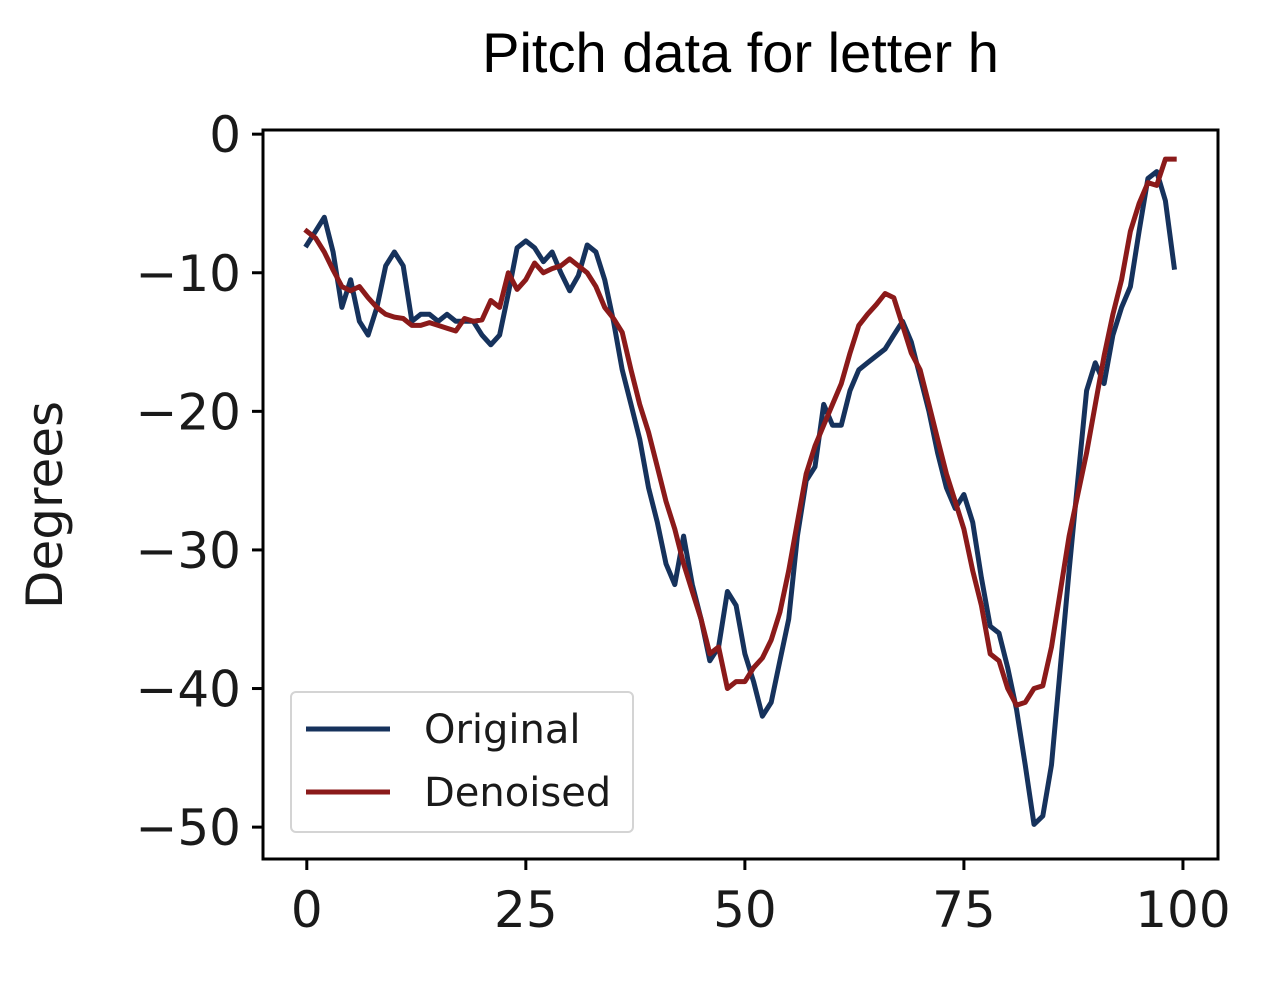 The image size is (1284, 984). What do you see at coordinates (307, 910) in the screenshot?
I see `x-tick-label: 0` at bounding box center [307, 910].